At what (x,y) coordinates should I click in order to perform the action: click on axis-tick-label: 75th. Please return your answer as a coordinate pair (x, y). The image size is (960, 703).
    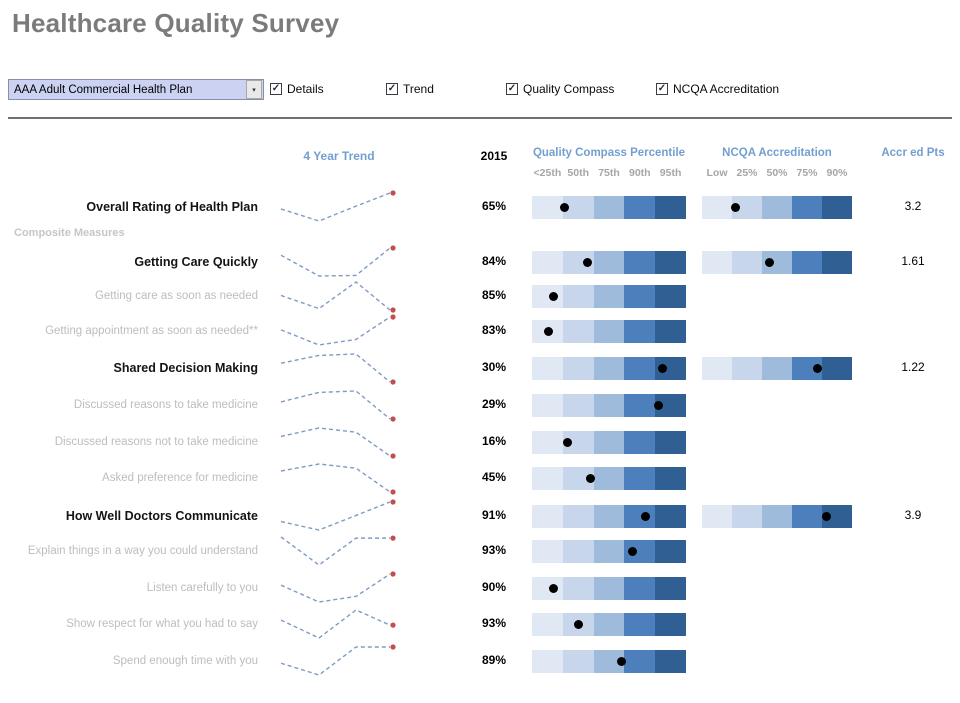
    Looking at the image, I should click on (609, 173).